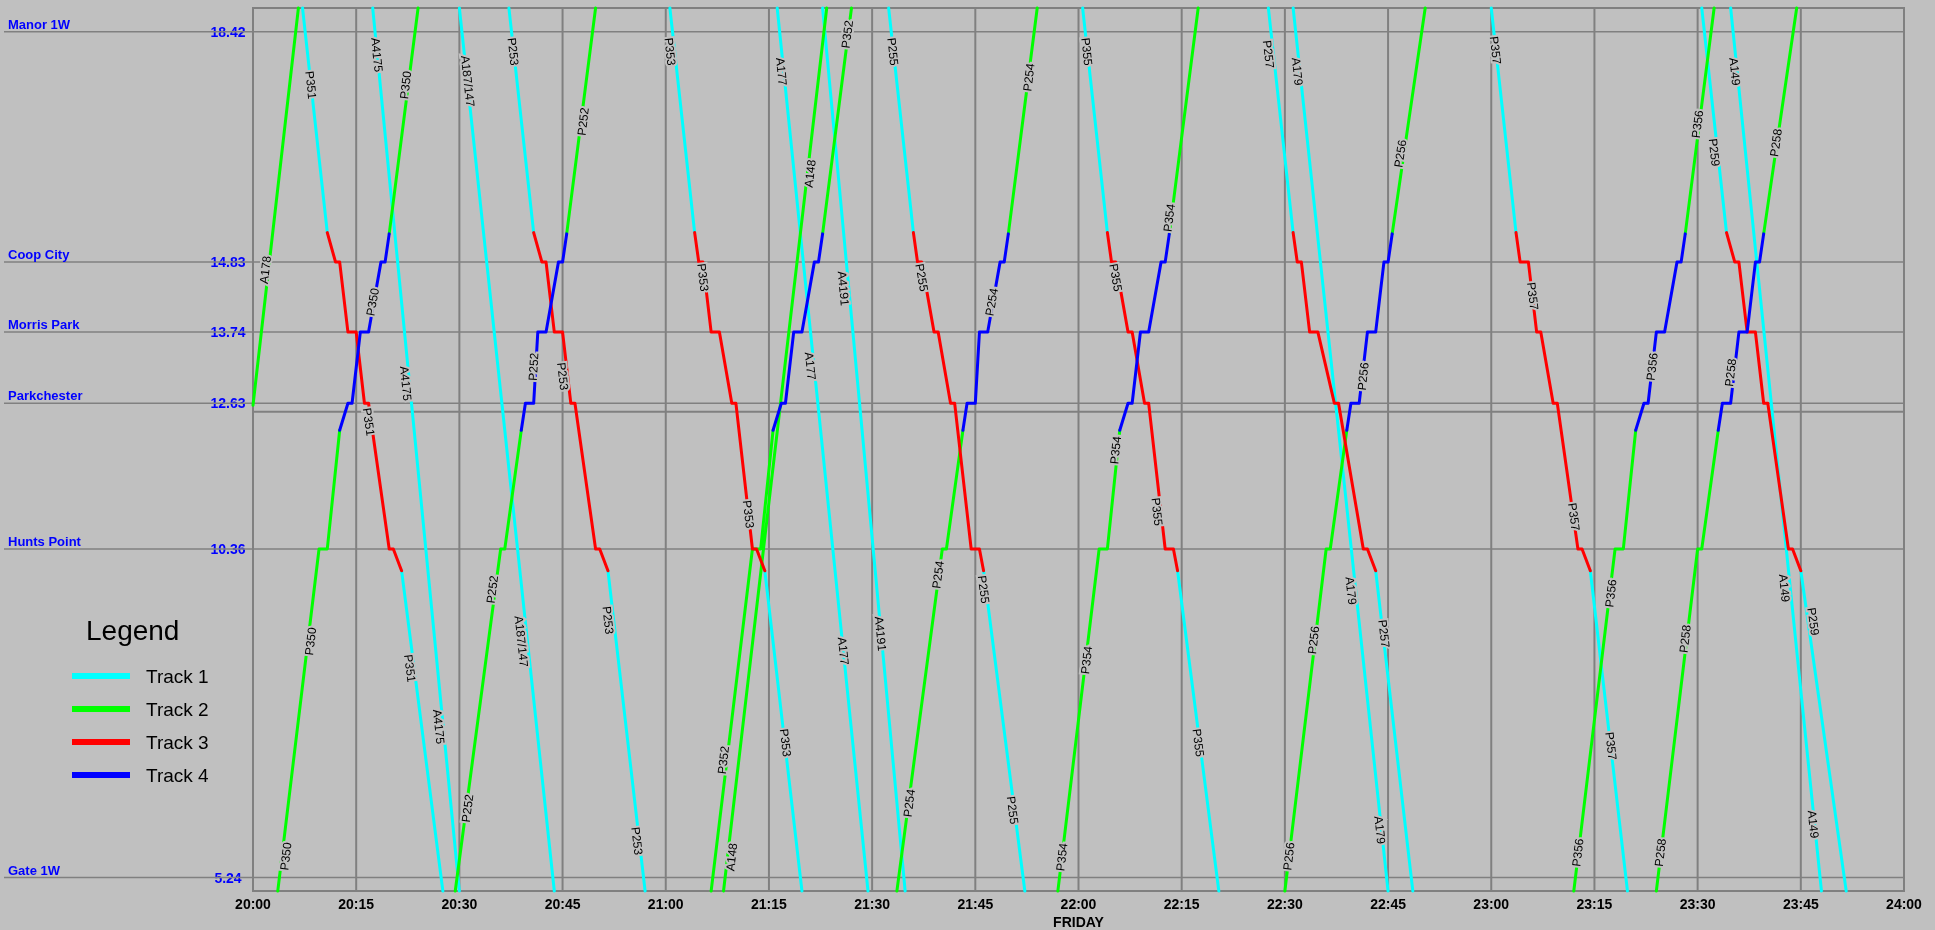 This screenshot has height=930, width=1935. What do you see at coordinates (177, 709) in the screenshot?
I see `legend-label: Track 2` at bounding box center [177, 709].